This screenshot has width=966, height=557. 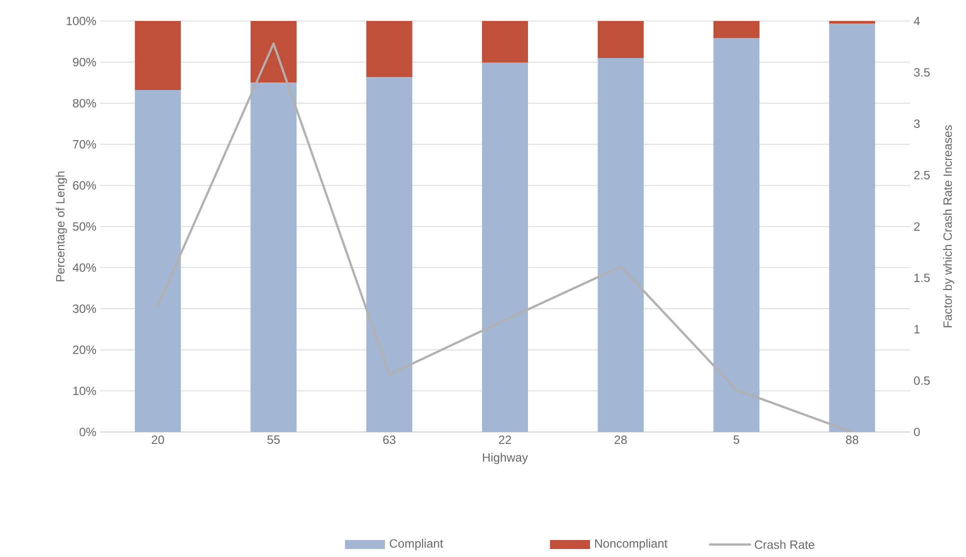 What do you see at coordinates (917, 329) in the screenshot?
I see `y2-tick-label: 1` at bounding box center [917, 329].